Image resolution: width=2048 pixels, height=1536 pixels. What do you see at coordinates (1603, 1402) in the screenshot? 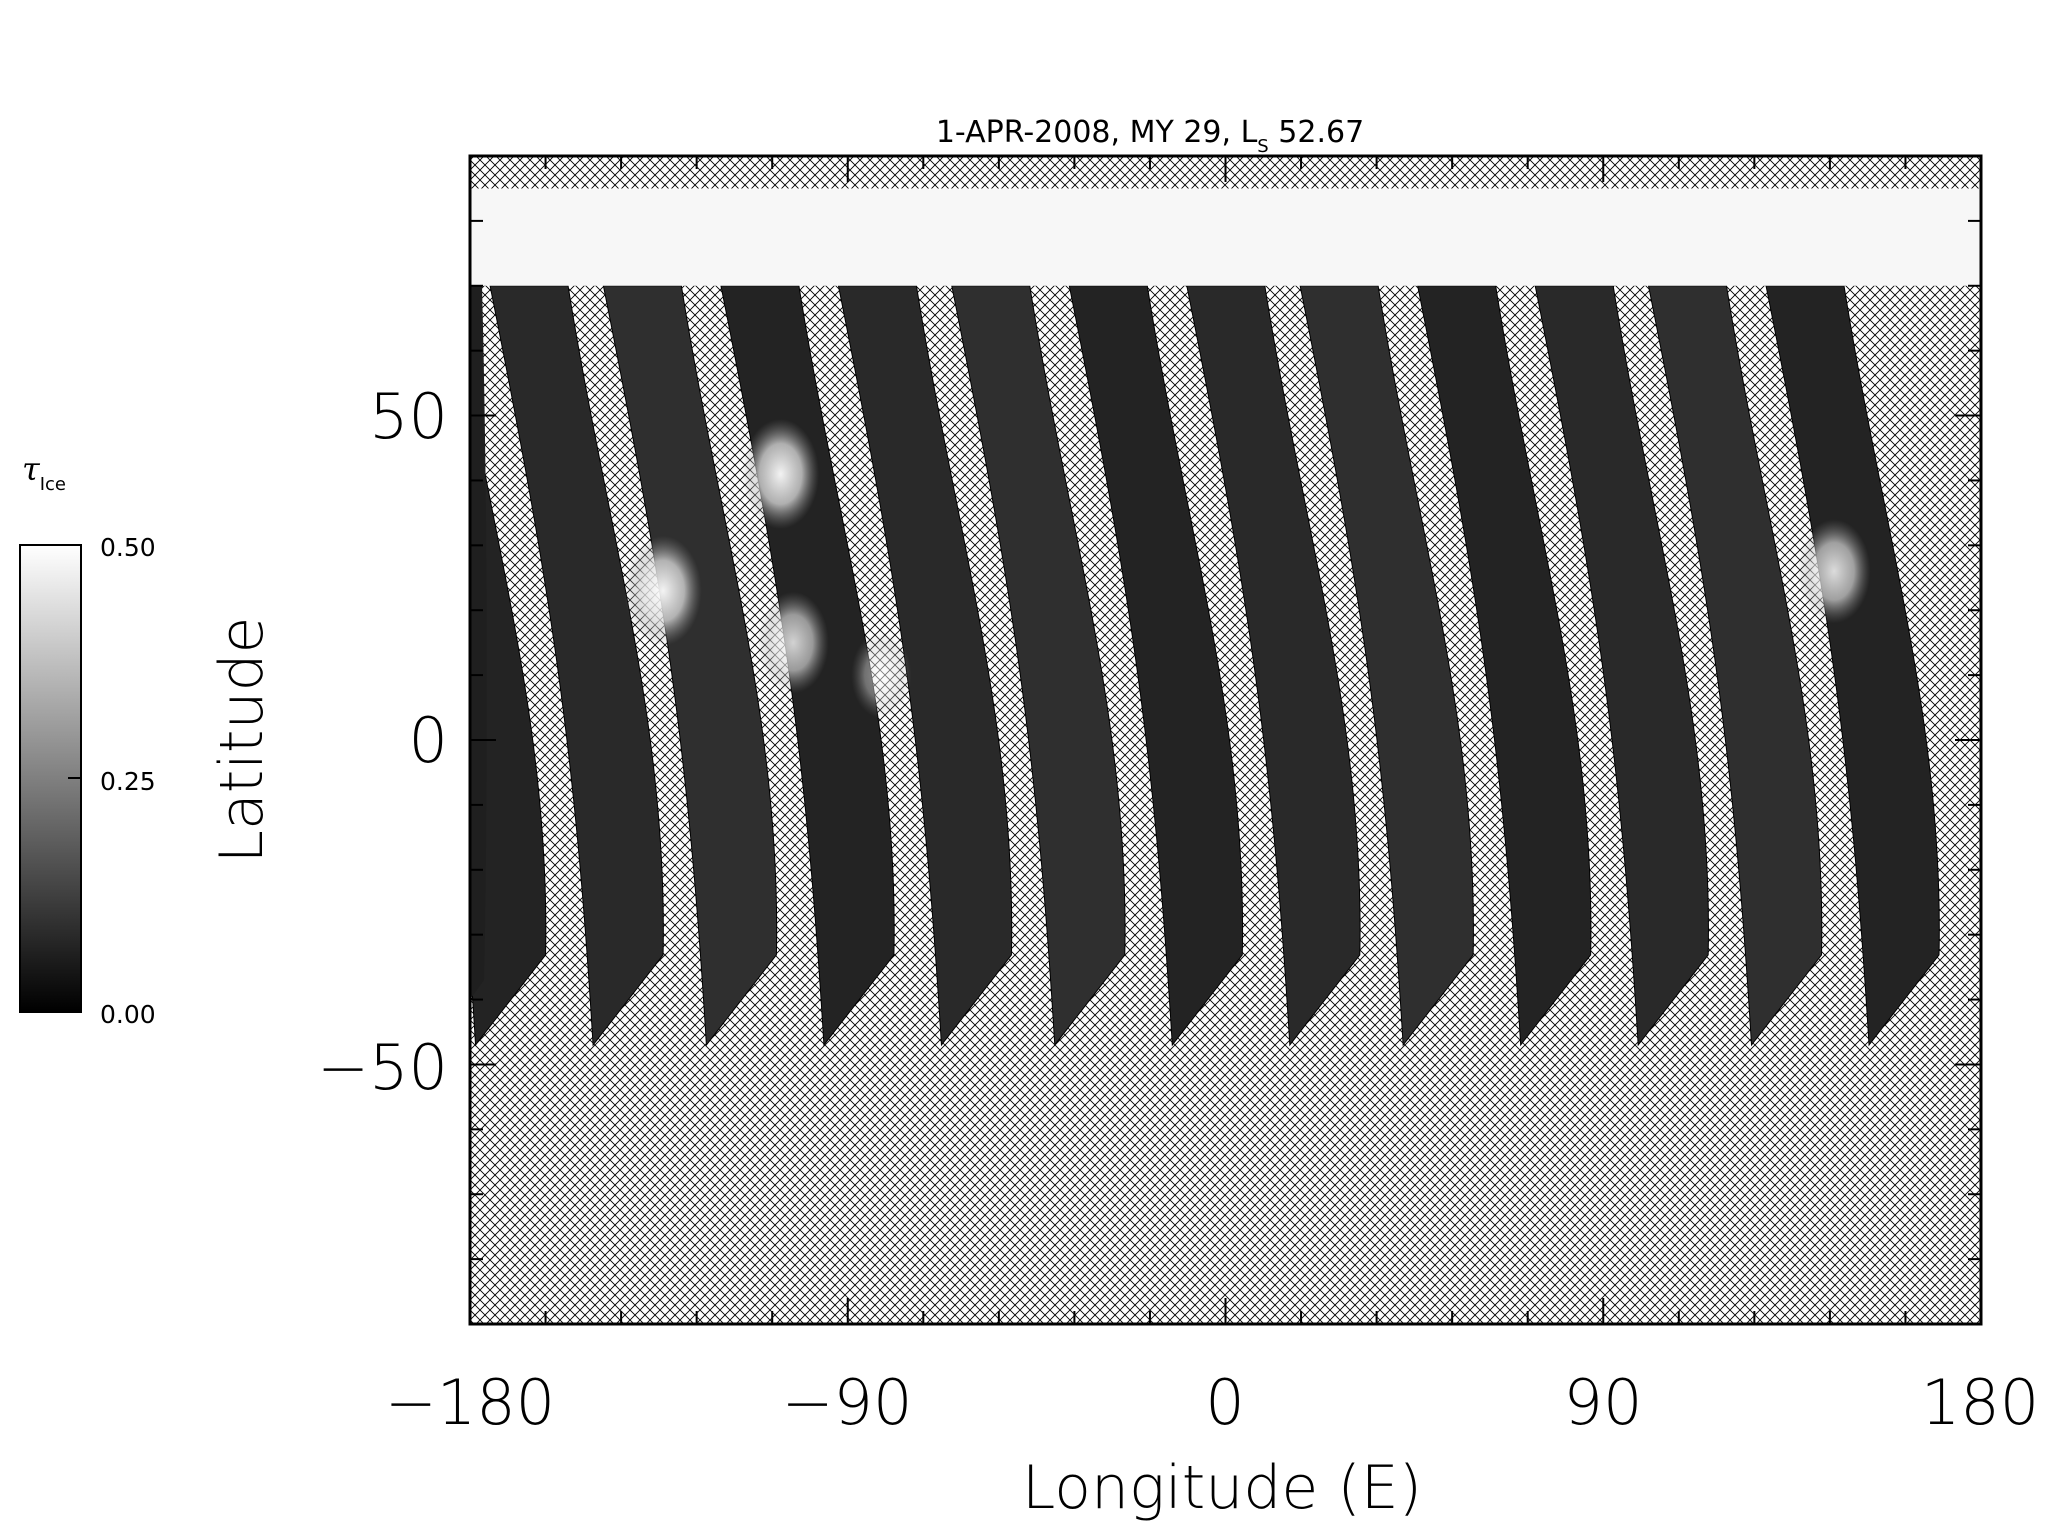
I see `x-tick-label: 90` at bounding box center [1603, 1402].